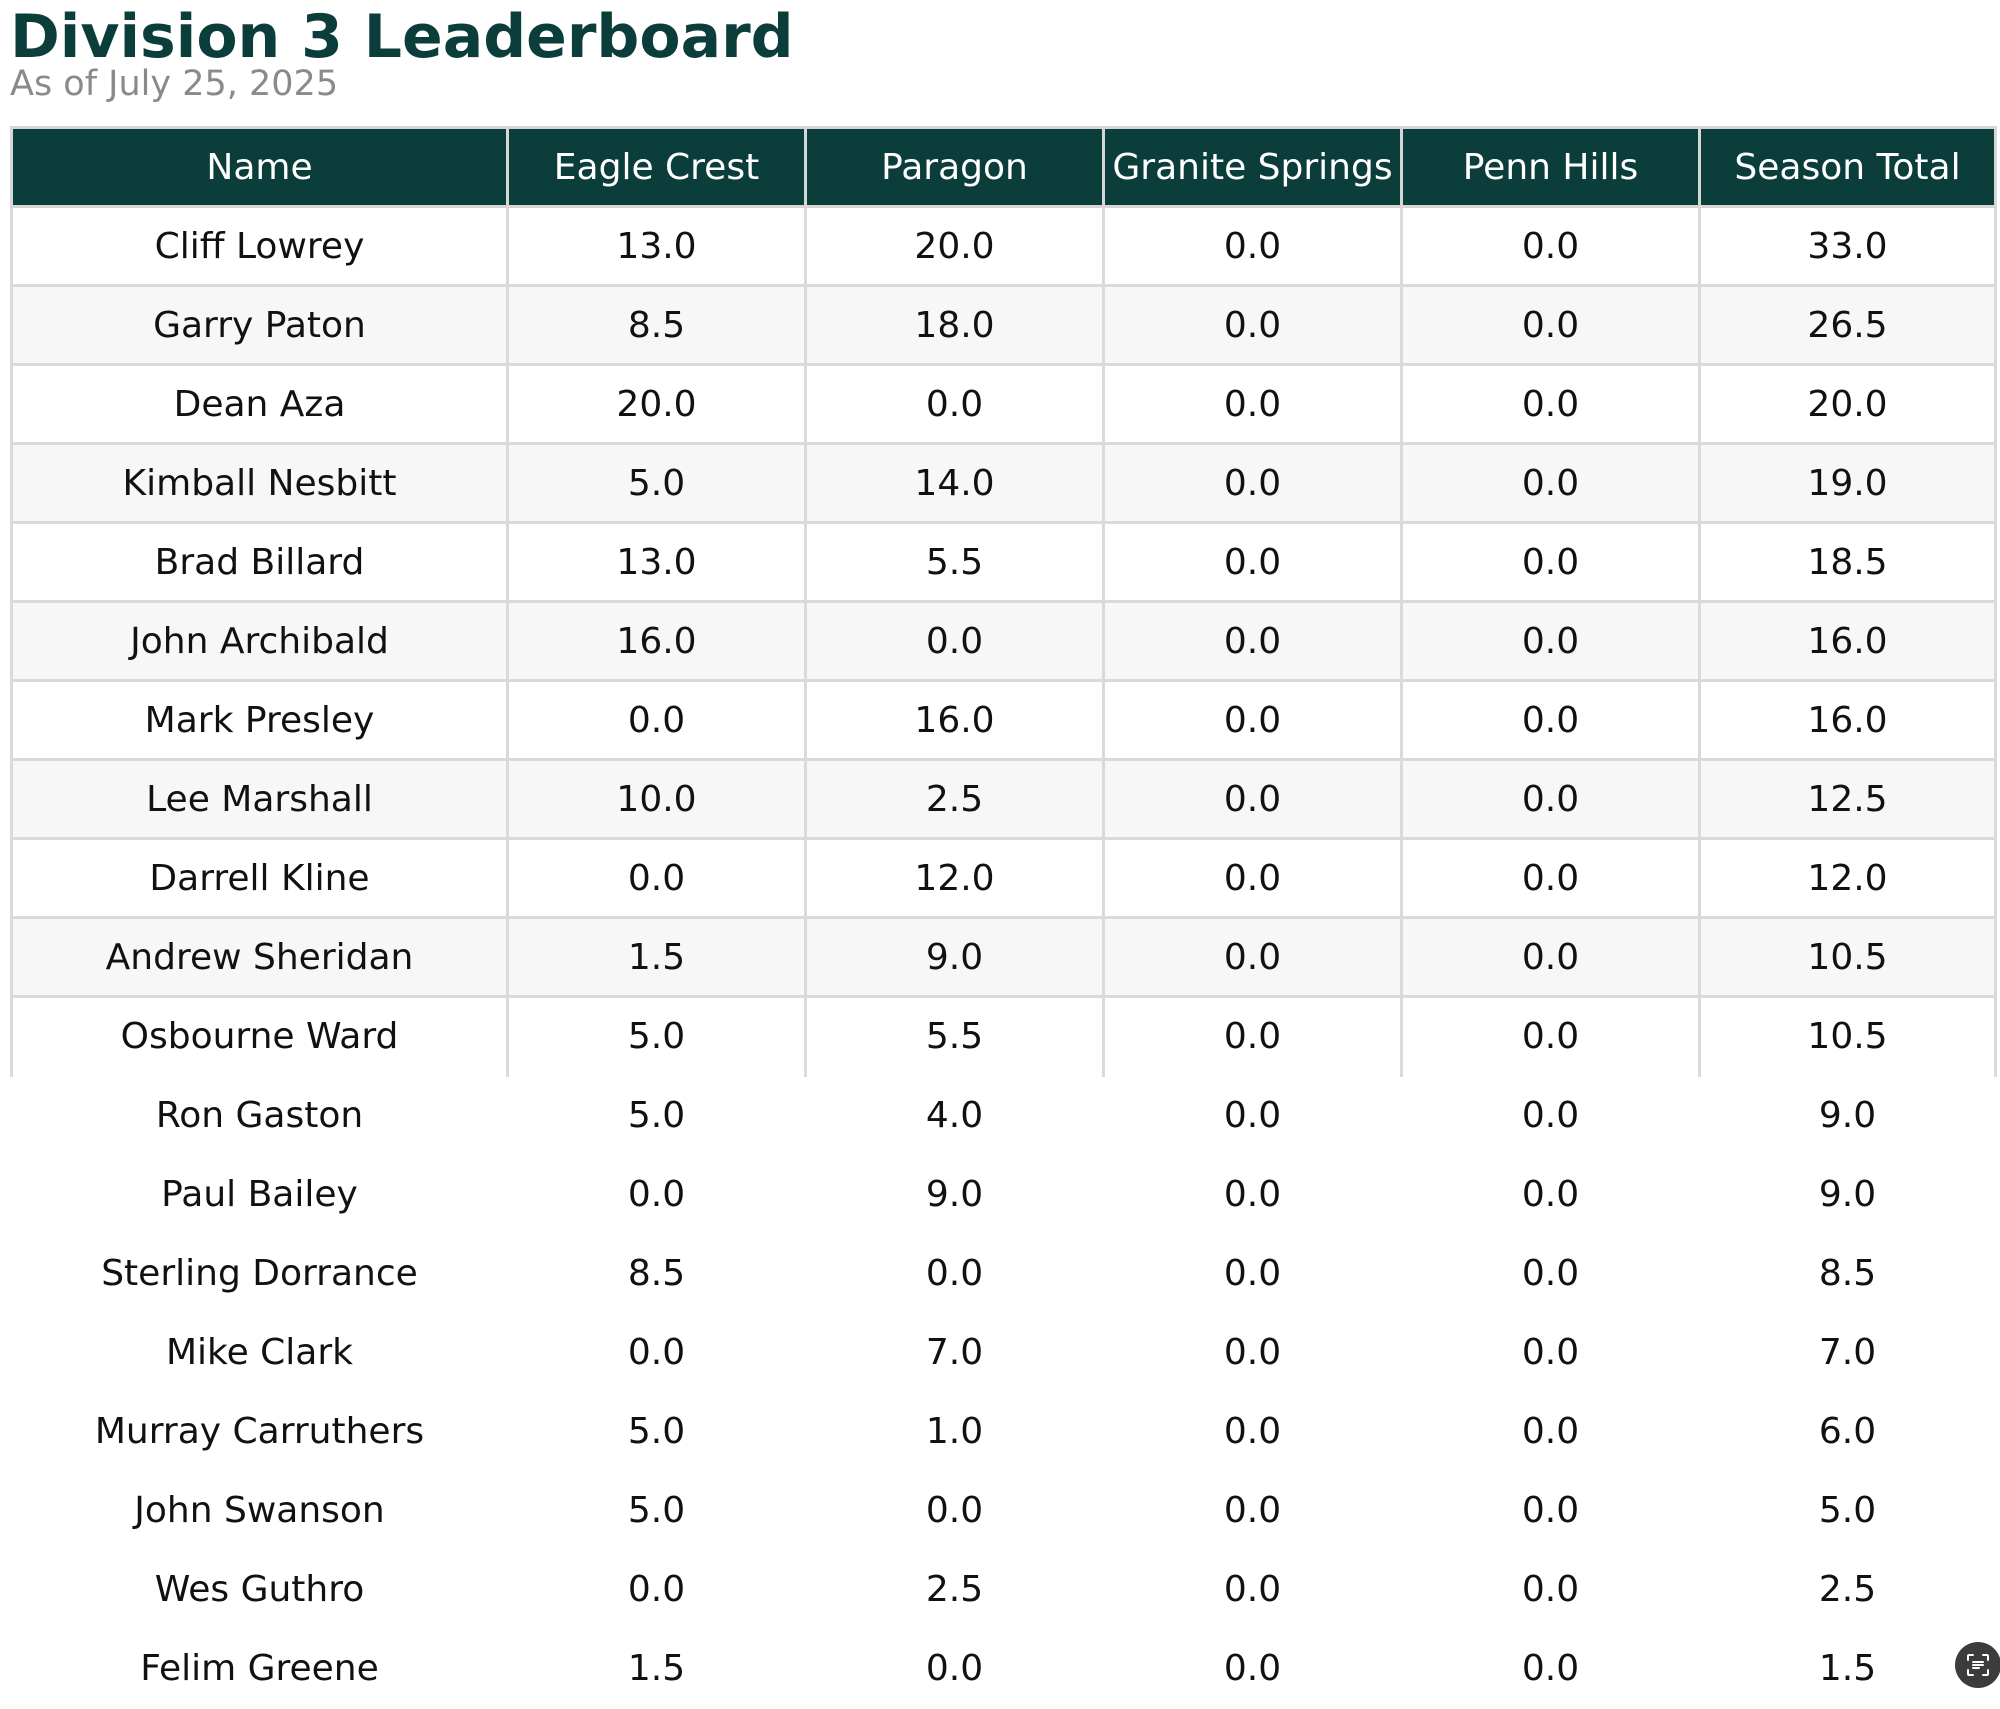 The width and height of the screenshot is (2000, 1709). Describe the element at coordinates (174, 84) in the screenshot. I see `as-of-date: As of July 25, 2025` at that location.